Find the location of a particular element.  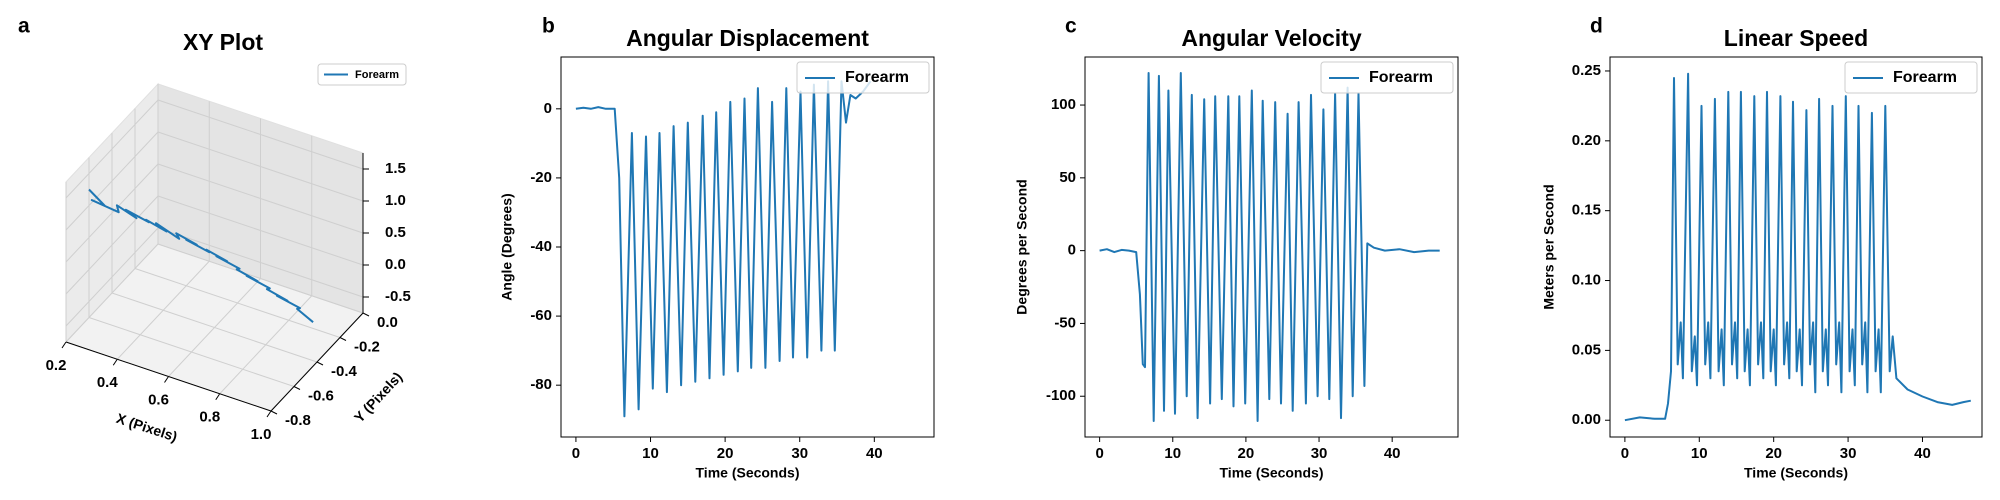

panel-letter: a is located at coordinates (24, 26).